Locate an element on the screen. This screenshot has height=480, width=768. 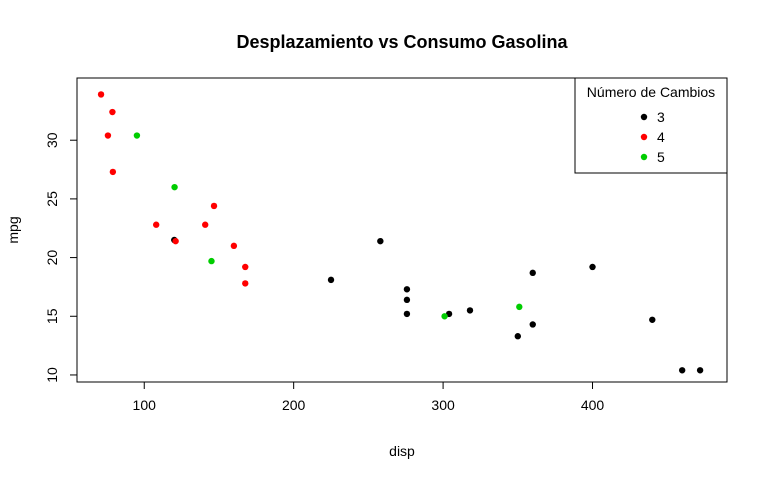
y-tick-label: 30 is located at coordinates (52, 140).